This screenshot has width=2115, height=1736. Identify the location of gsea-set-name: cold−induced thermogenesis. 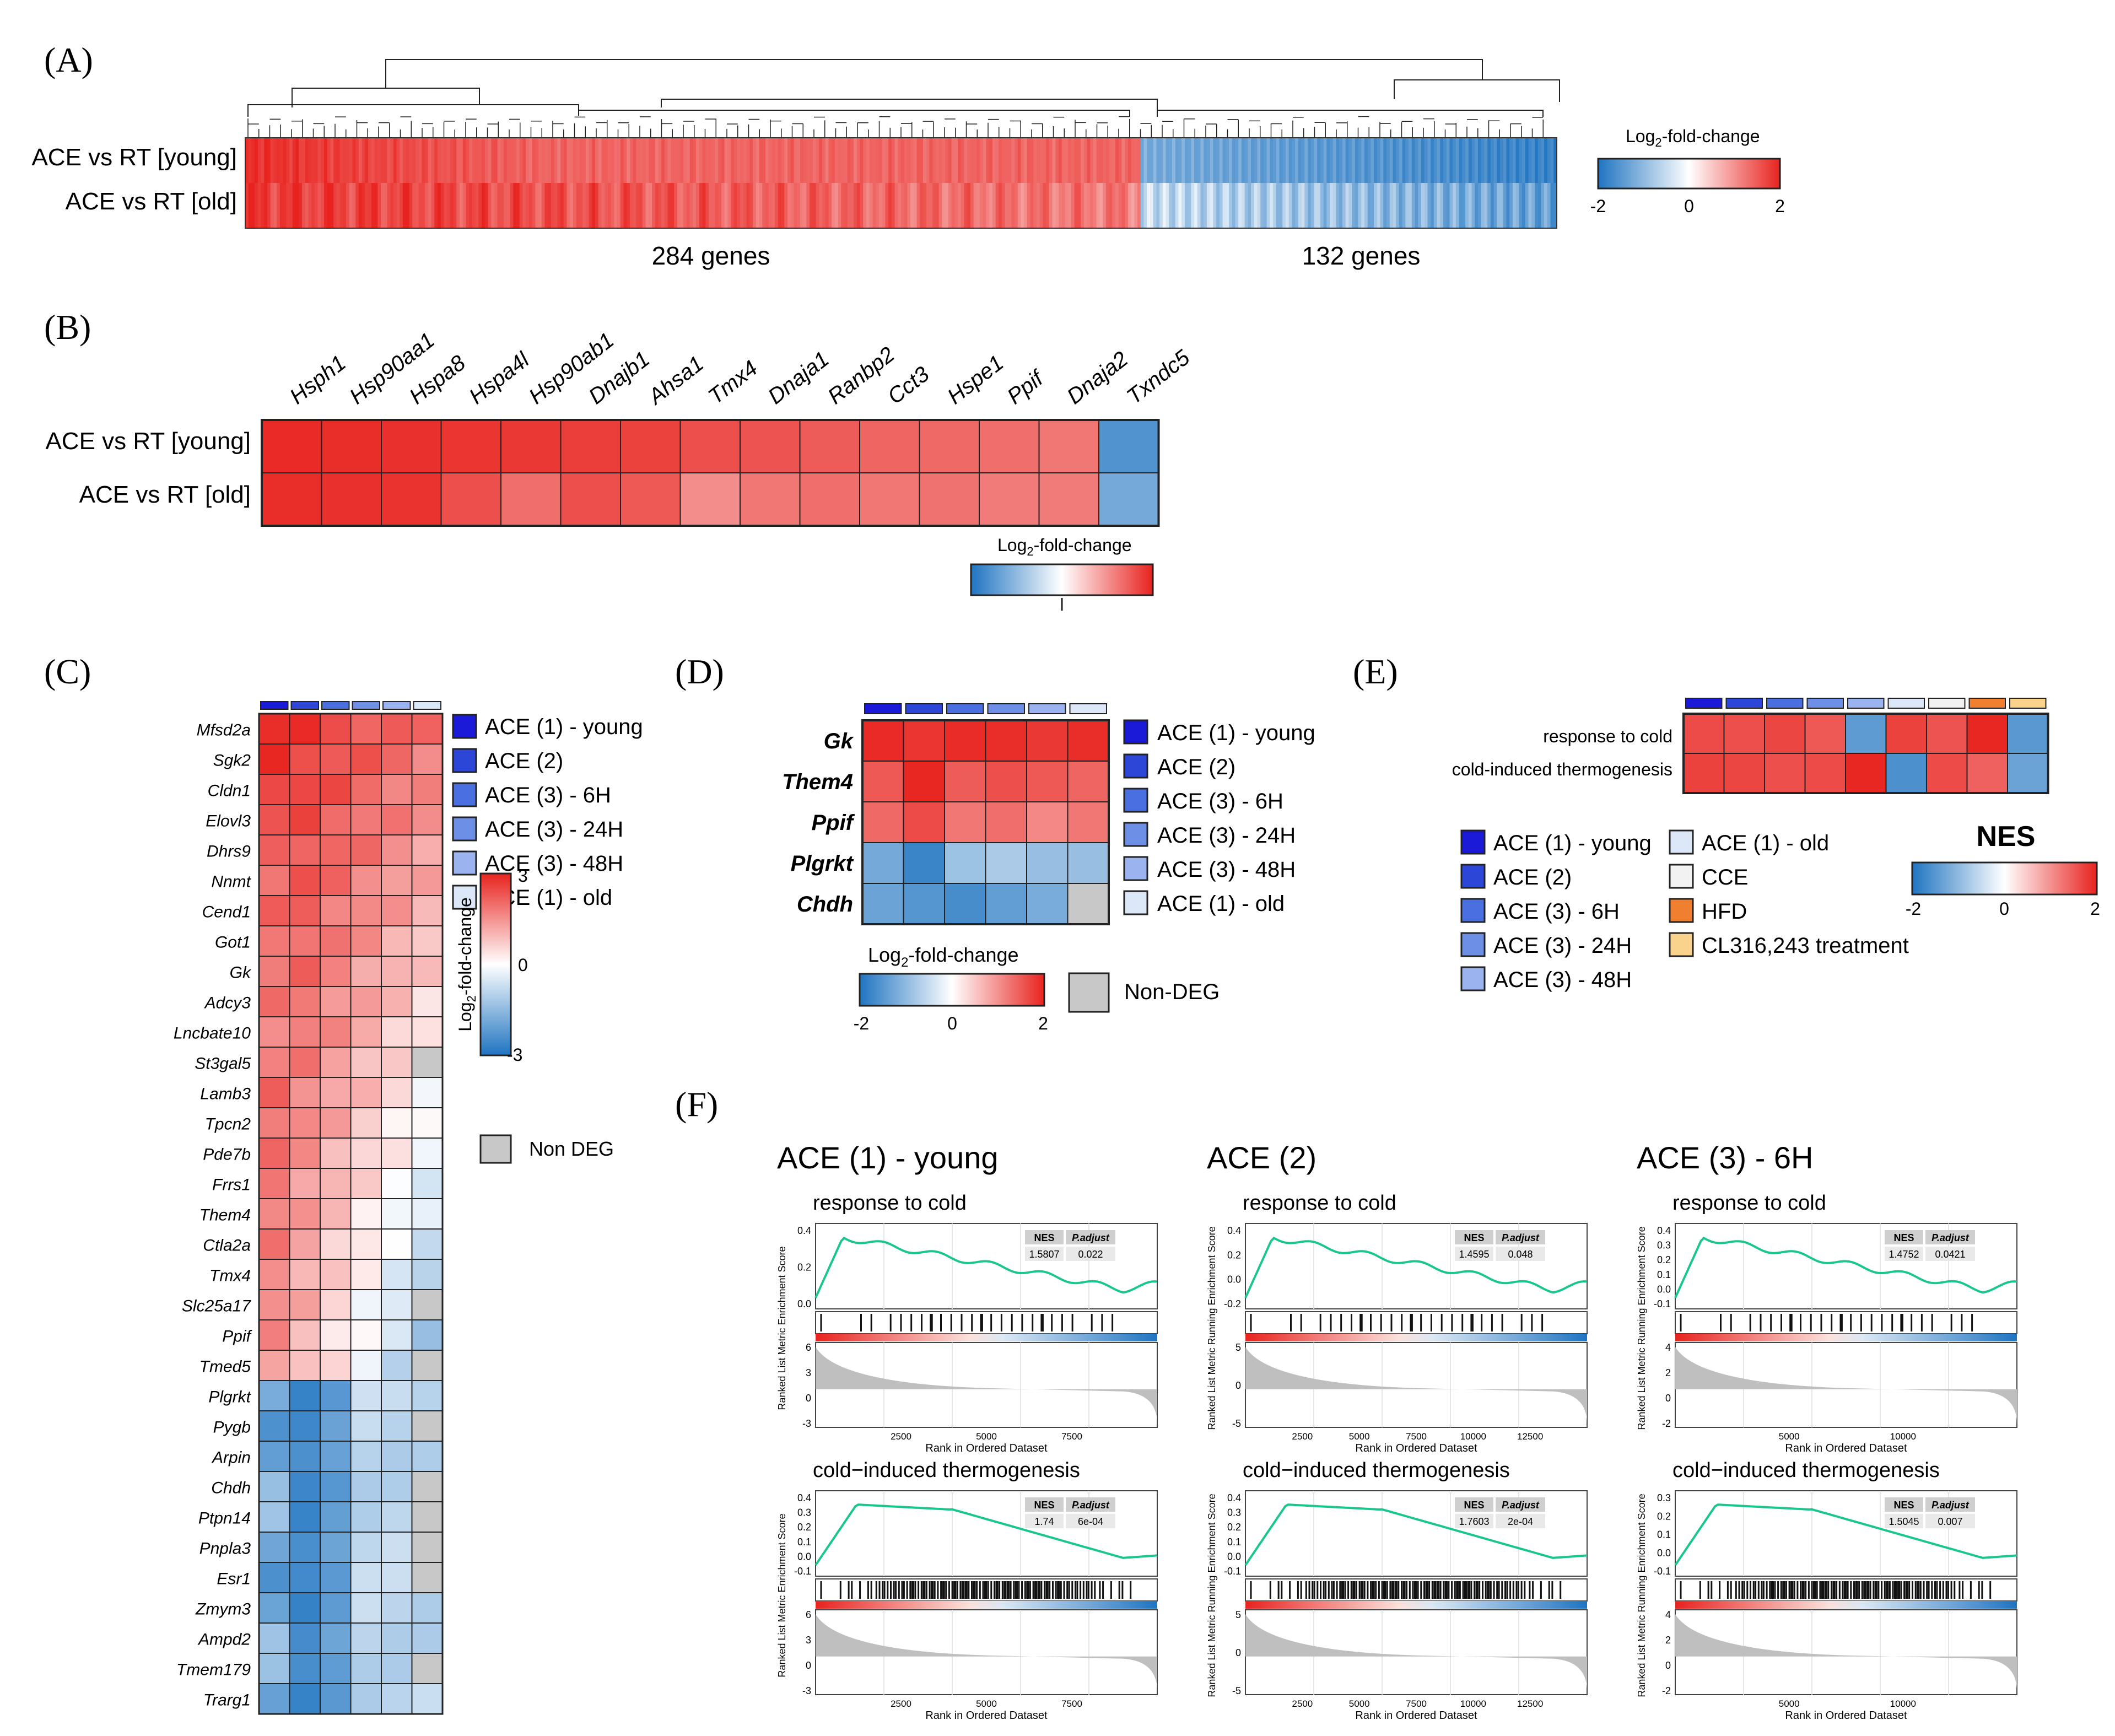
(946, 1470).